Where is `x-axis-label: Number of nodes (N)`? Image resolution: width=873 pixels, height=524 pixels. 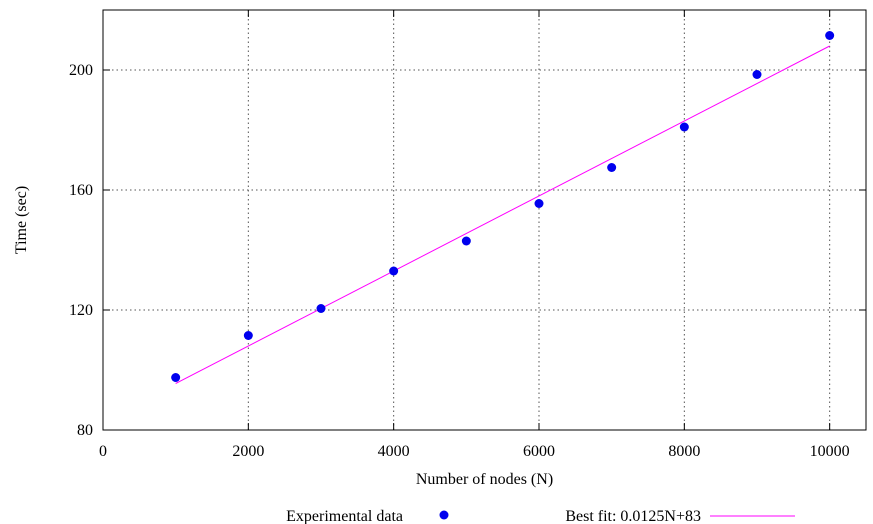 x-axis-label: Number of nodes (N) is located at coordinates (484, 479).